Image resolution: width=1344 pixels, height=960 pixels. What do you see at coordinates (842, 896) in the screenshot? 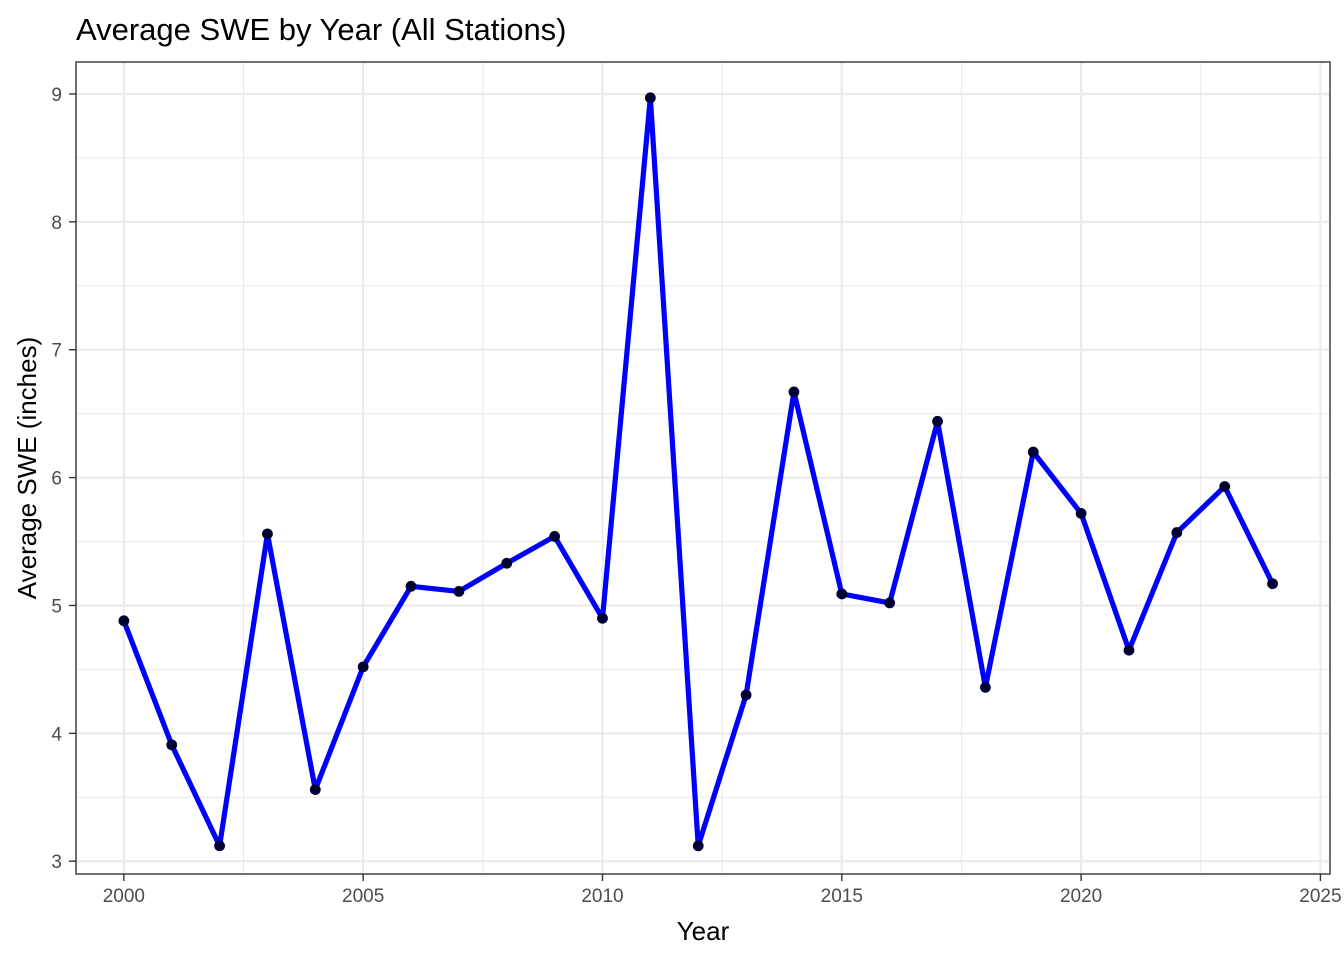
I see `x-tick-label: 2015` at bounding box center [842, 896].